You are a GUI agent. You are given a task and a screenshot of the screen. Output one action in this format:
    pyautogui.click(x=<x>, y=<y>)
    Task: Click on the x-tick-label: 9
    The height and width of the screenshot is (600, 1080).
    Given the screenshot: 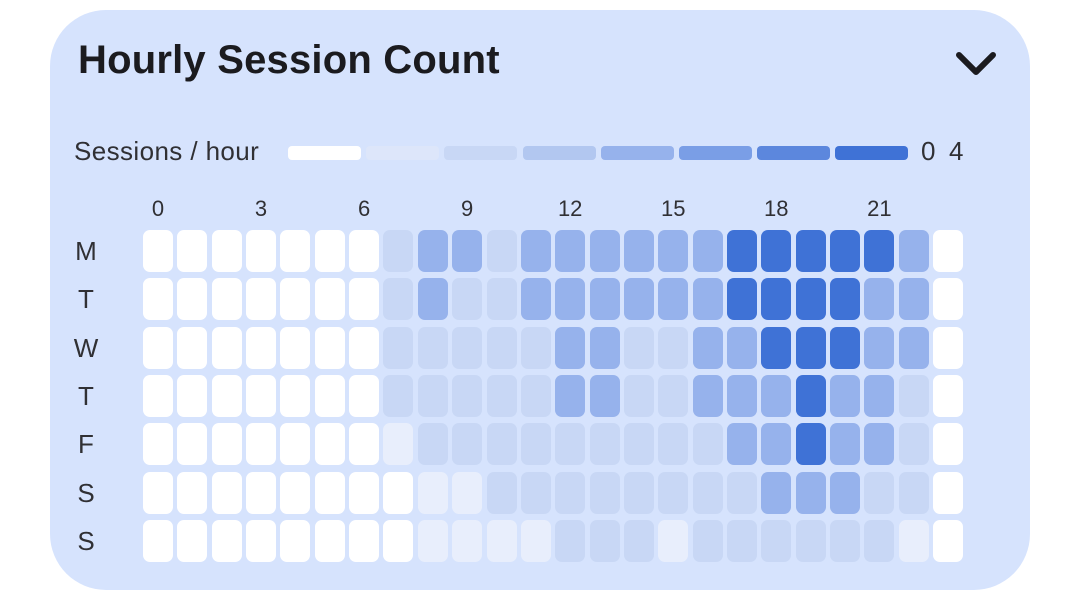 What is the action you would take?
    pyautogui.click(x=467, y=208)
    